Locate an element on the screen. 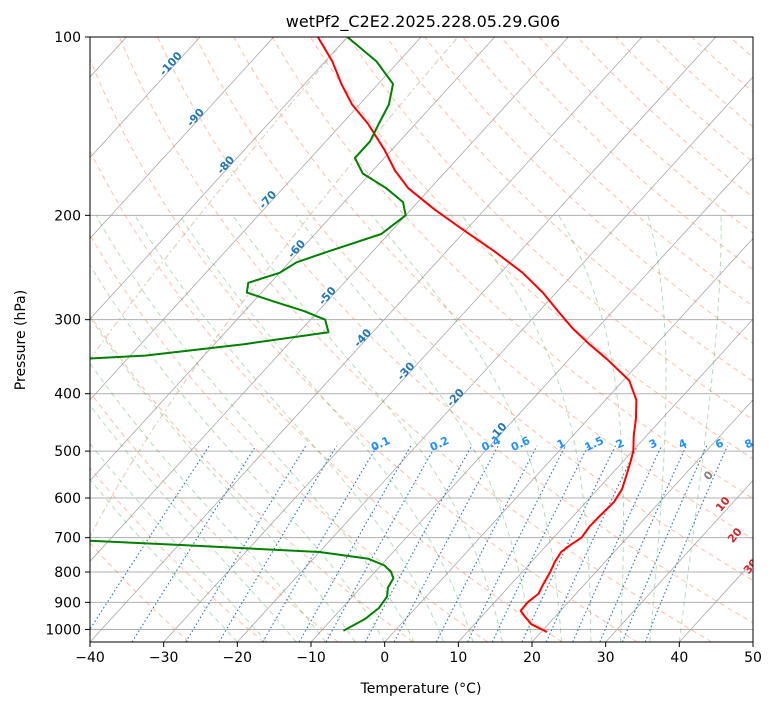  mixing-ratio-label: 8 is located at coordinates (749, 443).